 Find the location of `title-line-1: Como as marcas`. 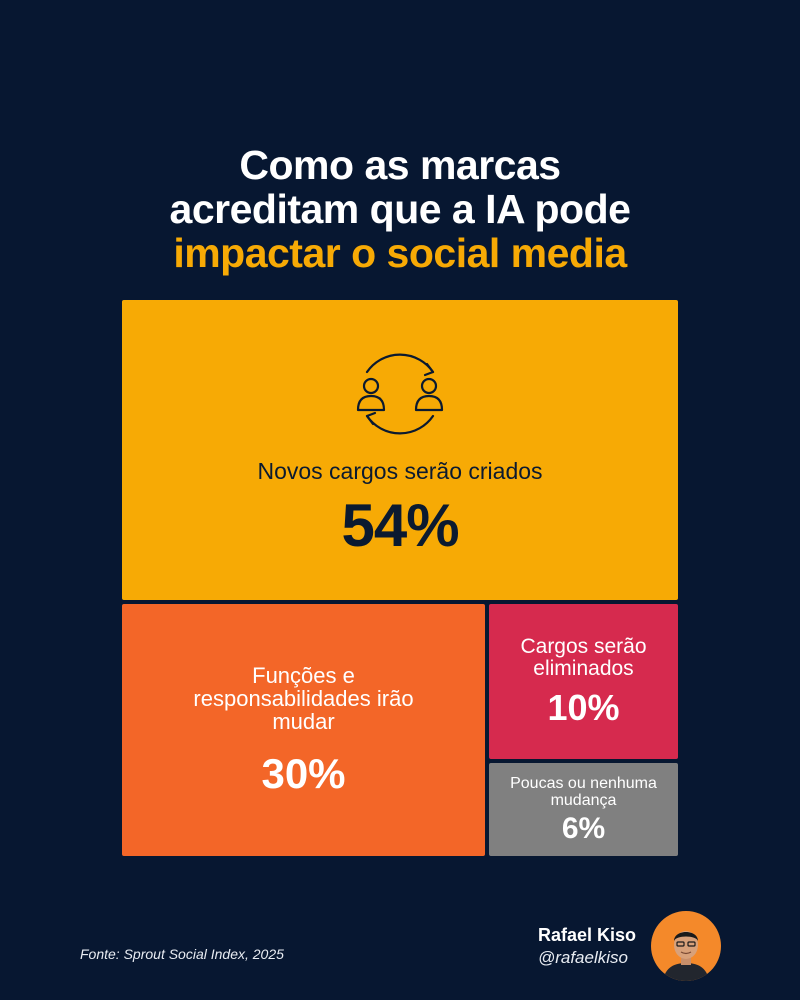

title-line-1: Como as marcas is located at coordinates (400, 165).